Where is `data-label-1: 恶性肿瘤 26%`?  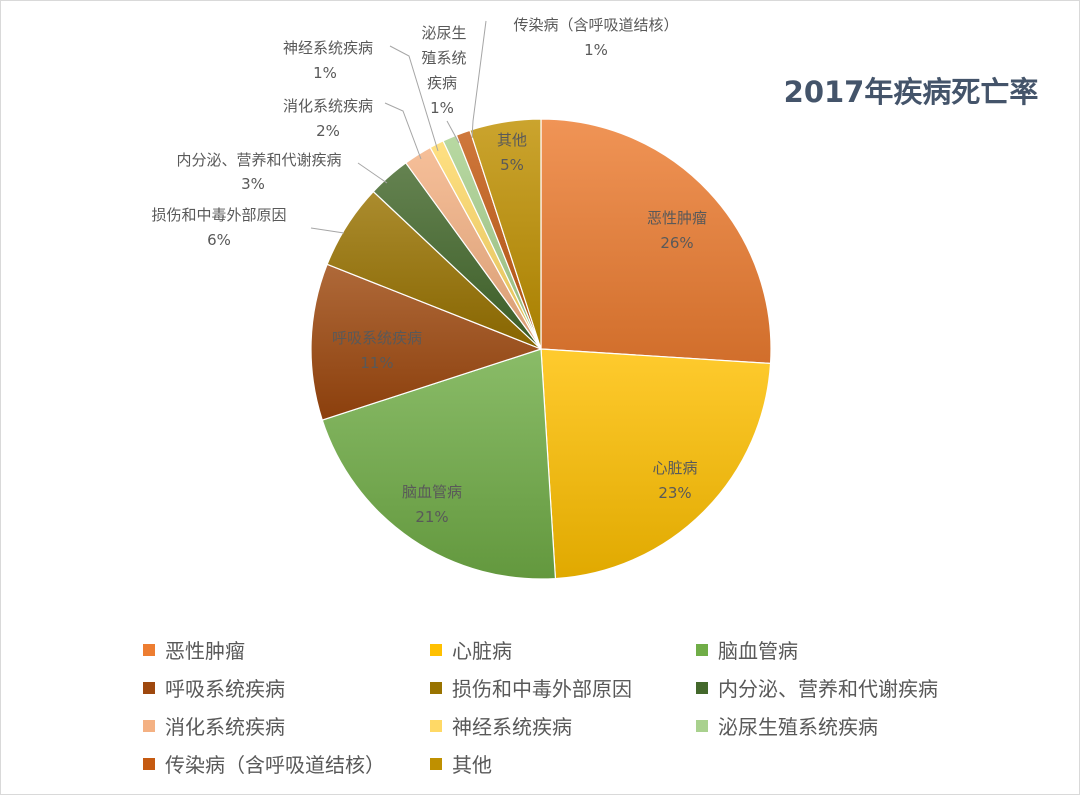 data-label-1: 恶性肿瘤 26% is located at coordinates (677, 230).